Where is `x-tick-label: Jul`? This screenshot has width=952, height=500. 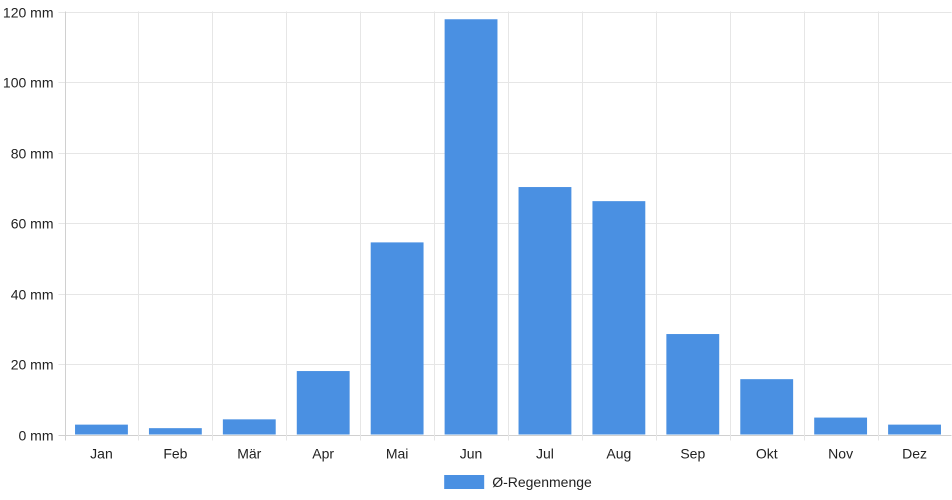 x-tick-label: Jul is located at coordinates (545, 454).